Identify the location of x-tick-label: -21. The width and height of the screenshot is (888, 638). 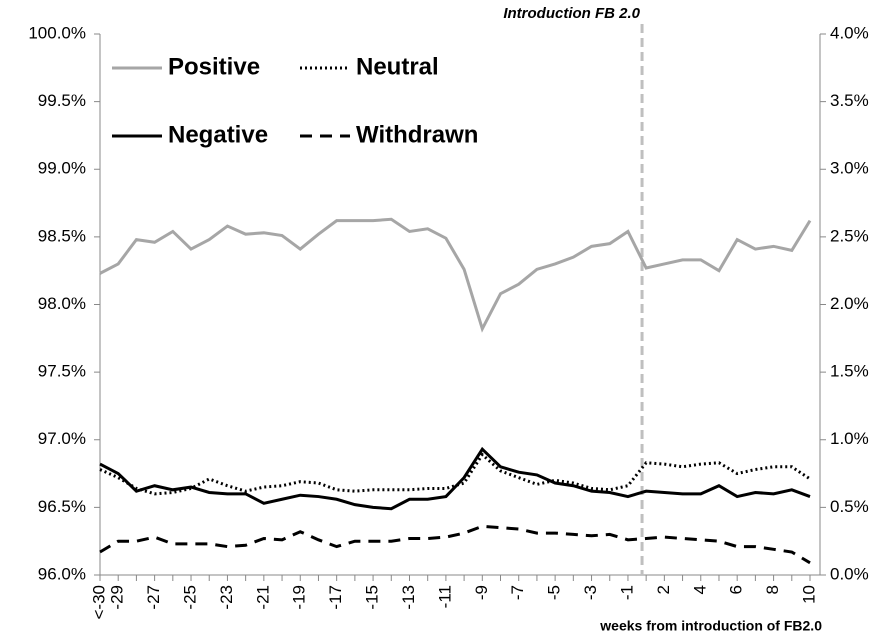
(262, 597).